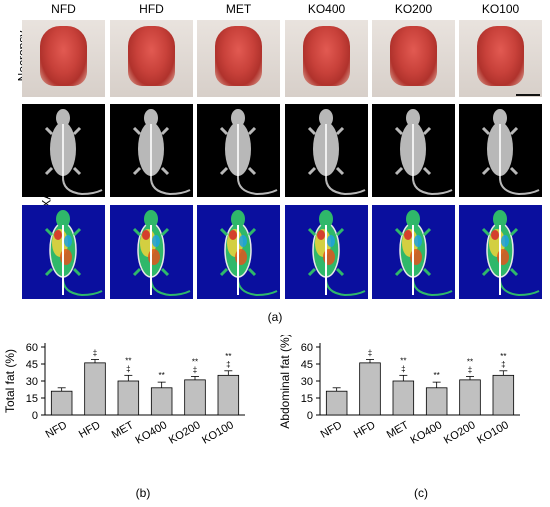 Image resolution: width=550 pixels, height=507 pixels. I want to click on color-image-ko400, so click(326, 252).